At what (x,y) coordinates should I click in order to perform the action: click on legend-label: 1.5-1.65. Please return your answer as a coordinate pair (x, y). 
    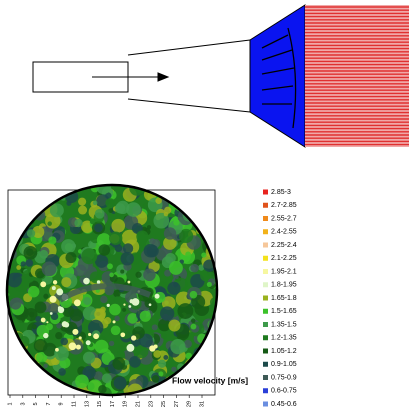
    Looking at the image, I should click on (284, 311).